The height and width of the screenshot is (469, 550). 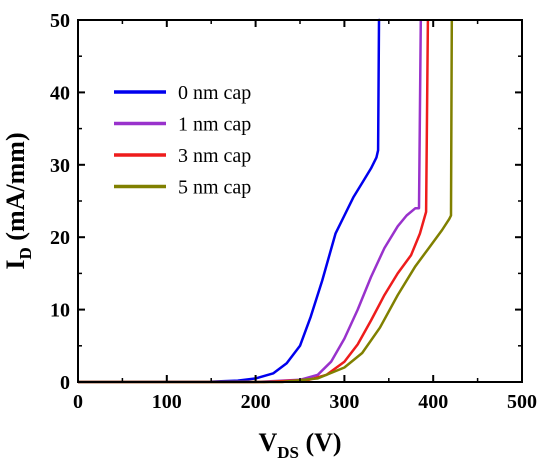 I want to click on legend: 0 nm cap 1 nm cap 3 nm cap 5 nm cap, so click(x=182, y=140).